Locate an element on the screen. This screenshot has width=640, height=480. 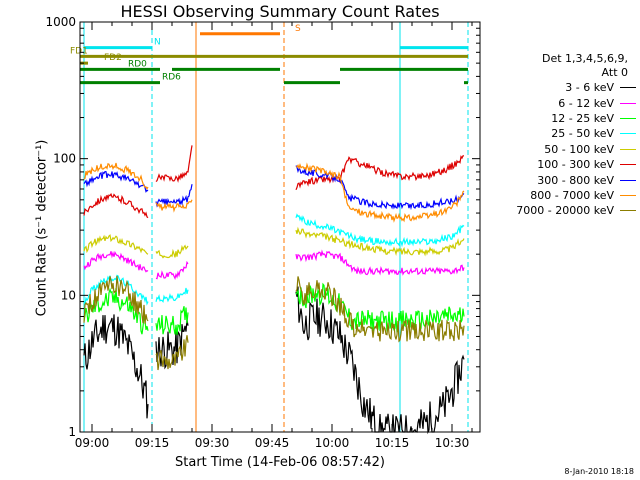
legend-label-8: 7000 - 20000 keV is located at coordinates (565, 211).